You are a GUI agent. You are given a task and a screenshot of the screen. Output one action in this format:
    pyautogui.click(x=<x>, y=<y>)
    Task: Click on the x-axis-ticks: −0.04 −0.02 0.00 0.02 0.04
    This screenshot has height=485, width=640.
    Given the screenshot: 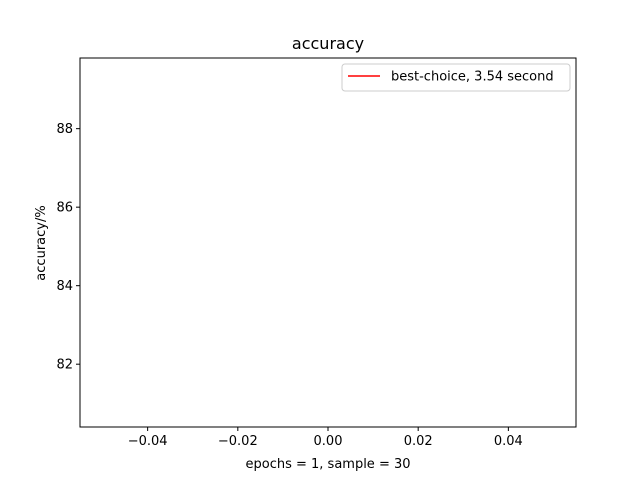 What is the action you would take?
    pyautogui.click(x=325, y=438)
    